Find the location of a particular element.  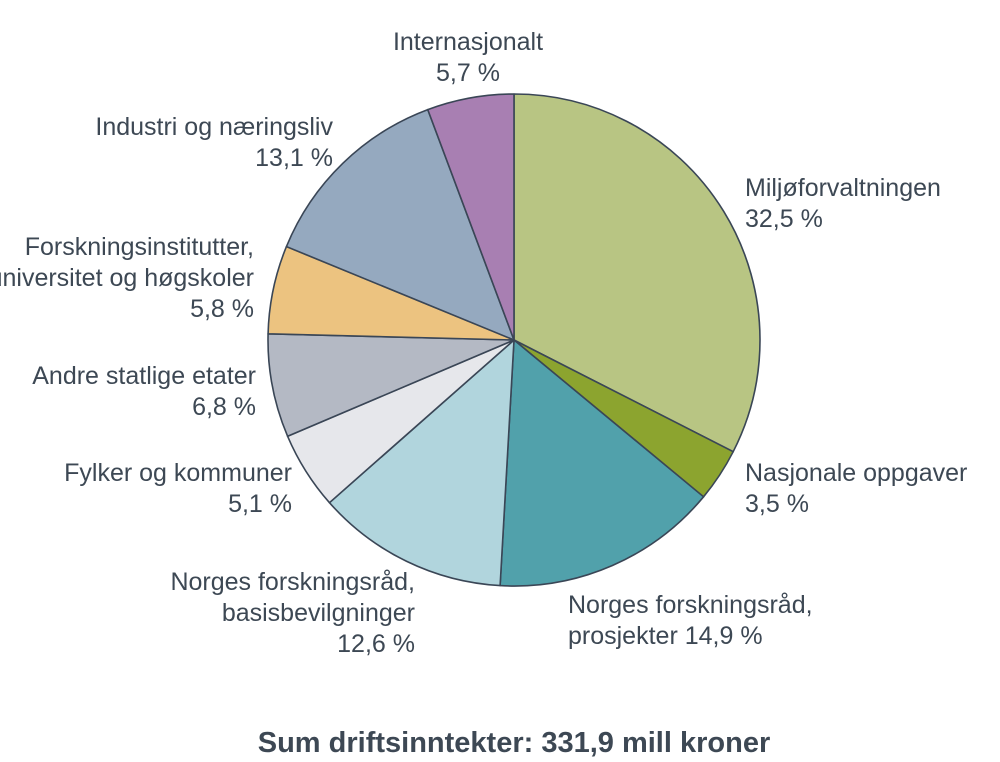

slice-label: Miljøforvaltningen 32,5 % is located at coordinates (843, 203).